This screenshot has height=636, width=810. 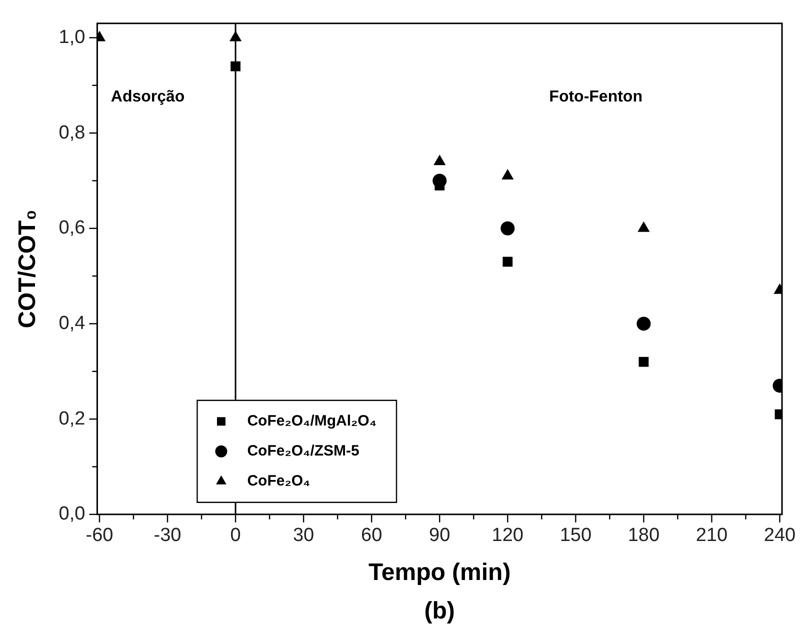 What do you see at coordinates (72, 323) in the screenshot?
I see `y-tick-label: 0,4` at bounding box center [72, 323].